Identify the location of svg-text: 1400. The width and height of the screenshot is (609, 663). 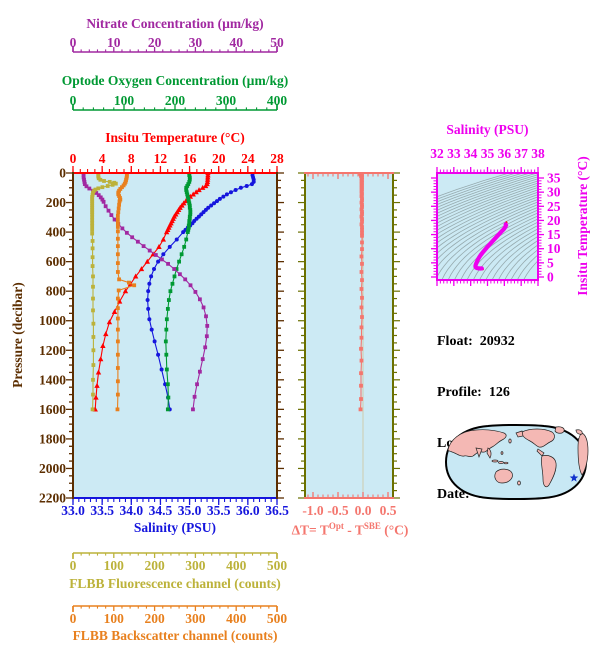
(52, 379).